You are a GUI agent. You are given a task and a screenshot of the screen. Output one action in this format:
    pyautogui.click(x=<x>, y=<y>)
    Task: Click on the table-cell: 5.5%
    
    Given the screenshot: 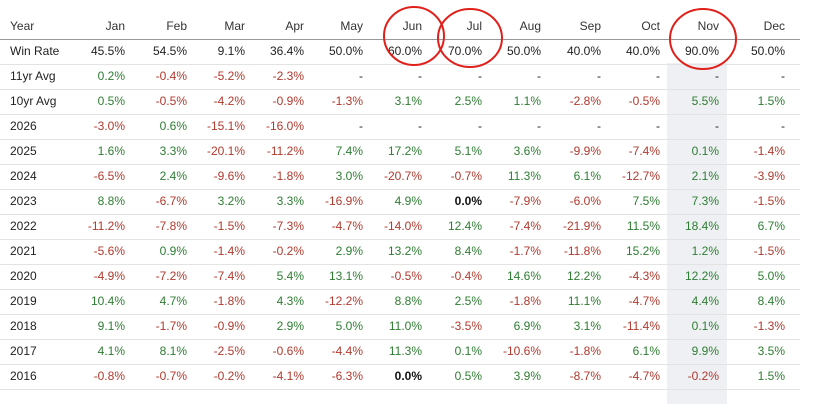 What is the action you would take?
    pyautogui.click(x=705, y=101)
    